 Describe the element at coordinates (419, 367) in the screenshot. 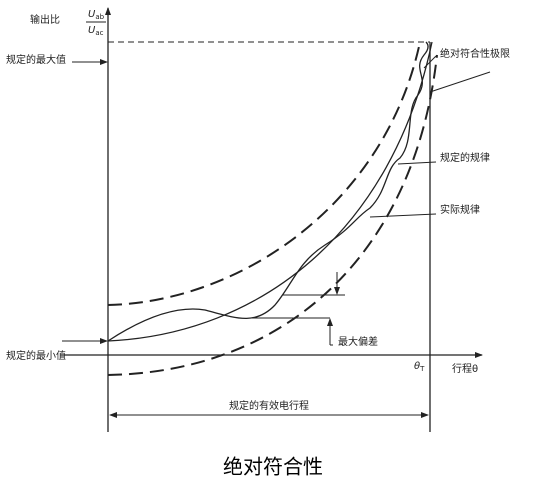

I see `theta-t: θT` at that location.